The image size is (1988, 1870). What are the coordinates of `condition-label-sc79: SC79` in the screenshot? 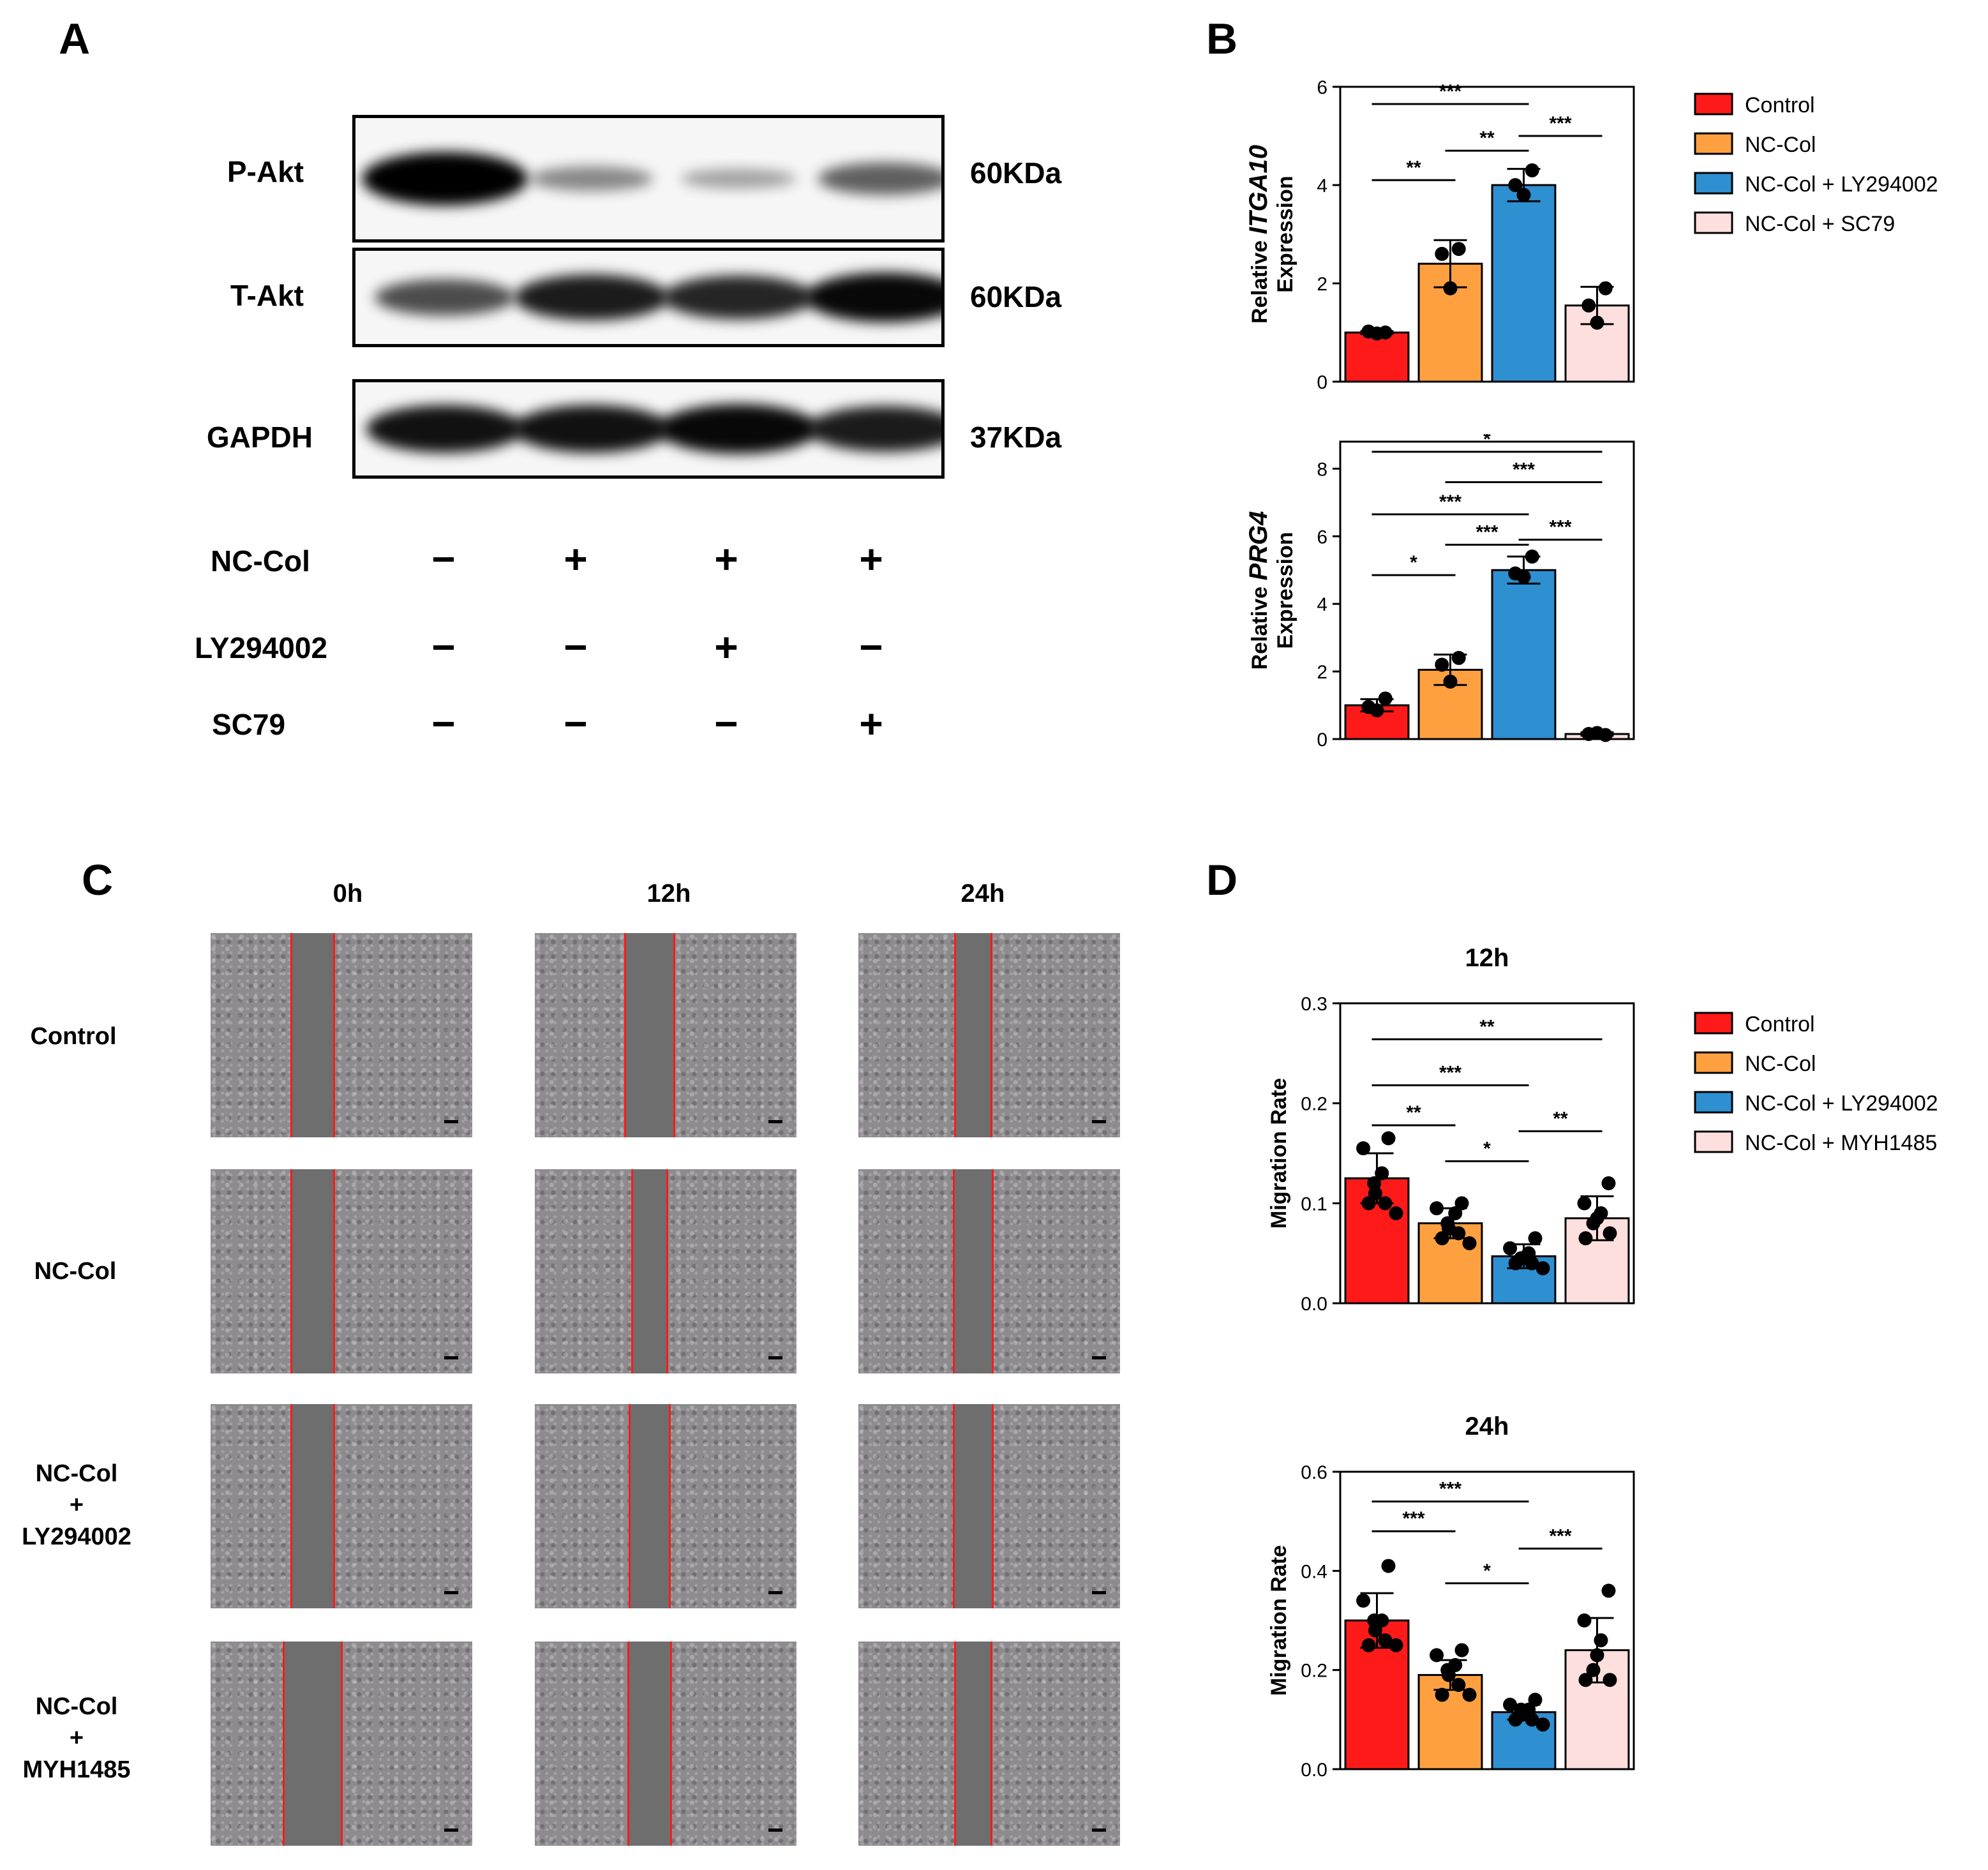 It's located at (249, 724).